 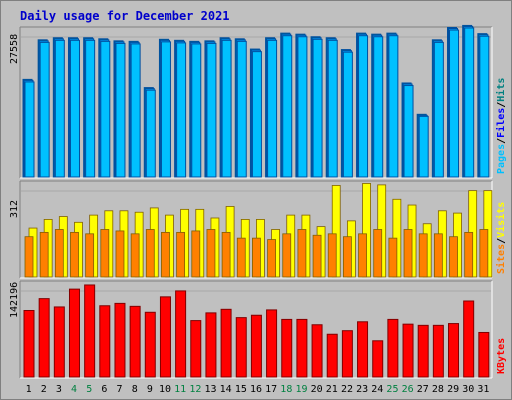 I want to click on x-tick-label: 31, so click(x=483, y=389).